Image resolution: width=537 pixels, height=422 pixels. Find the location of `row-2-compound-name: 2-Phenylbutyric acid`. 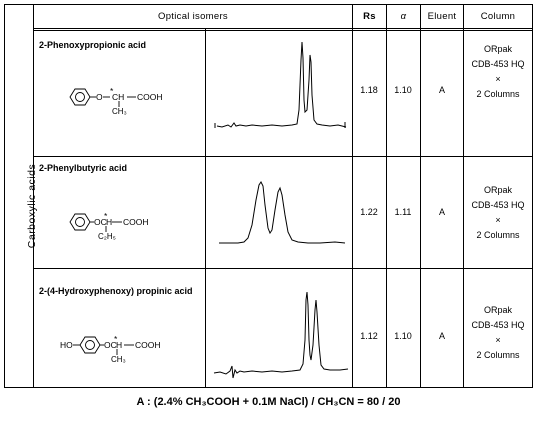

row-2-compound-name: 2-Phenylbutyric acid is located at coordinates (83, 168).